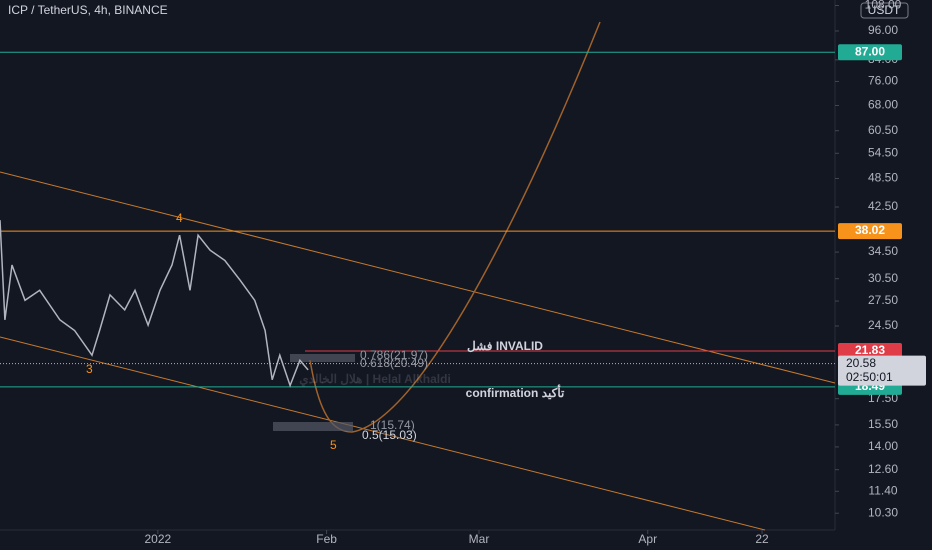 The image size is (932, 550). What do you see at coordinates (375, 379) in the screenshot?
I see `annotation: هلال الخالدي | Helal Alkhaldi` at bounding box center [375, 379].